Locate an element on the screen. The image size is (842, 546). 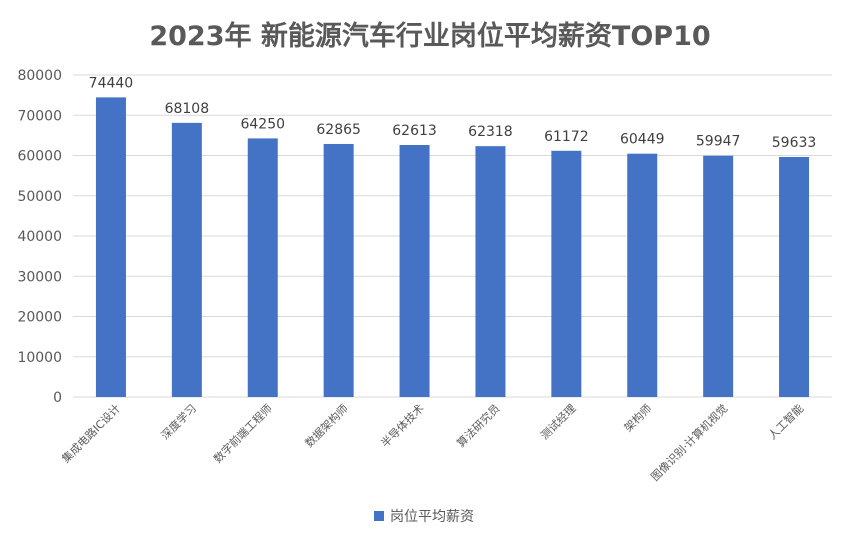
data-label: 68108 is located at coordinates (187, 109).